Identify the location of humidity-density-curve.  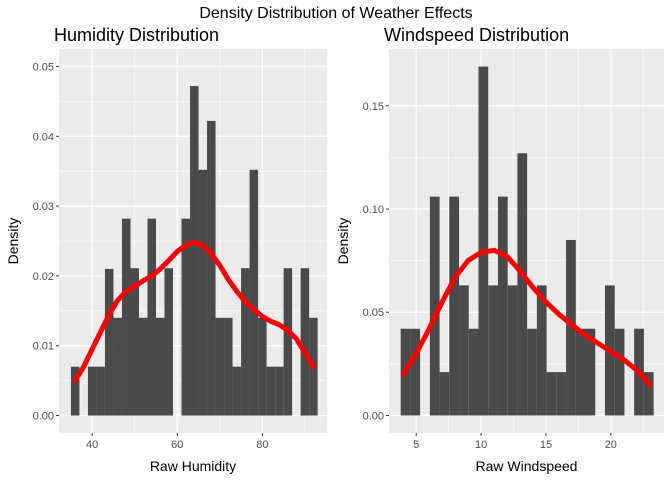
(194, 311).